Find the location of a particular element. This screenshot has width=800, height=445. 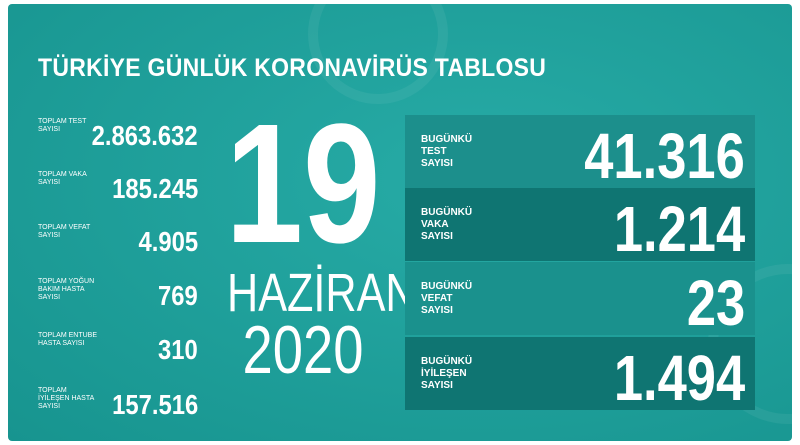

today-cases: BUGÜNKÜ VAKA SAYISI 1.214 is located at coordinates (580, 226).